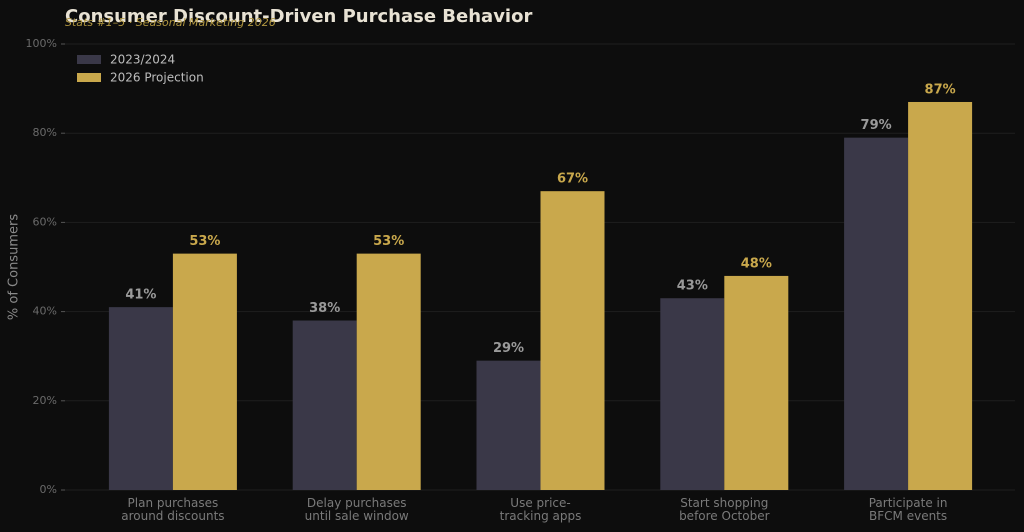 This screenshot has width=1024, height=532. I want to click on legend-label: 2026 Projection, so click(157, 78).